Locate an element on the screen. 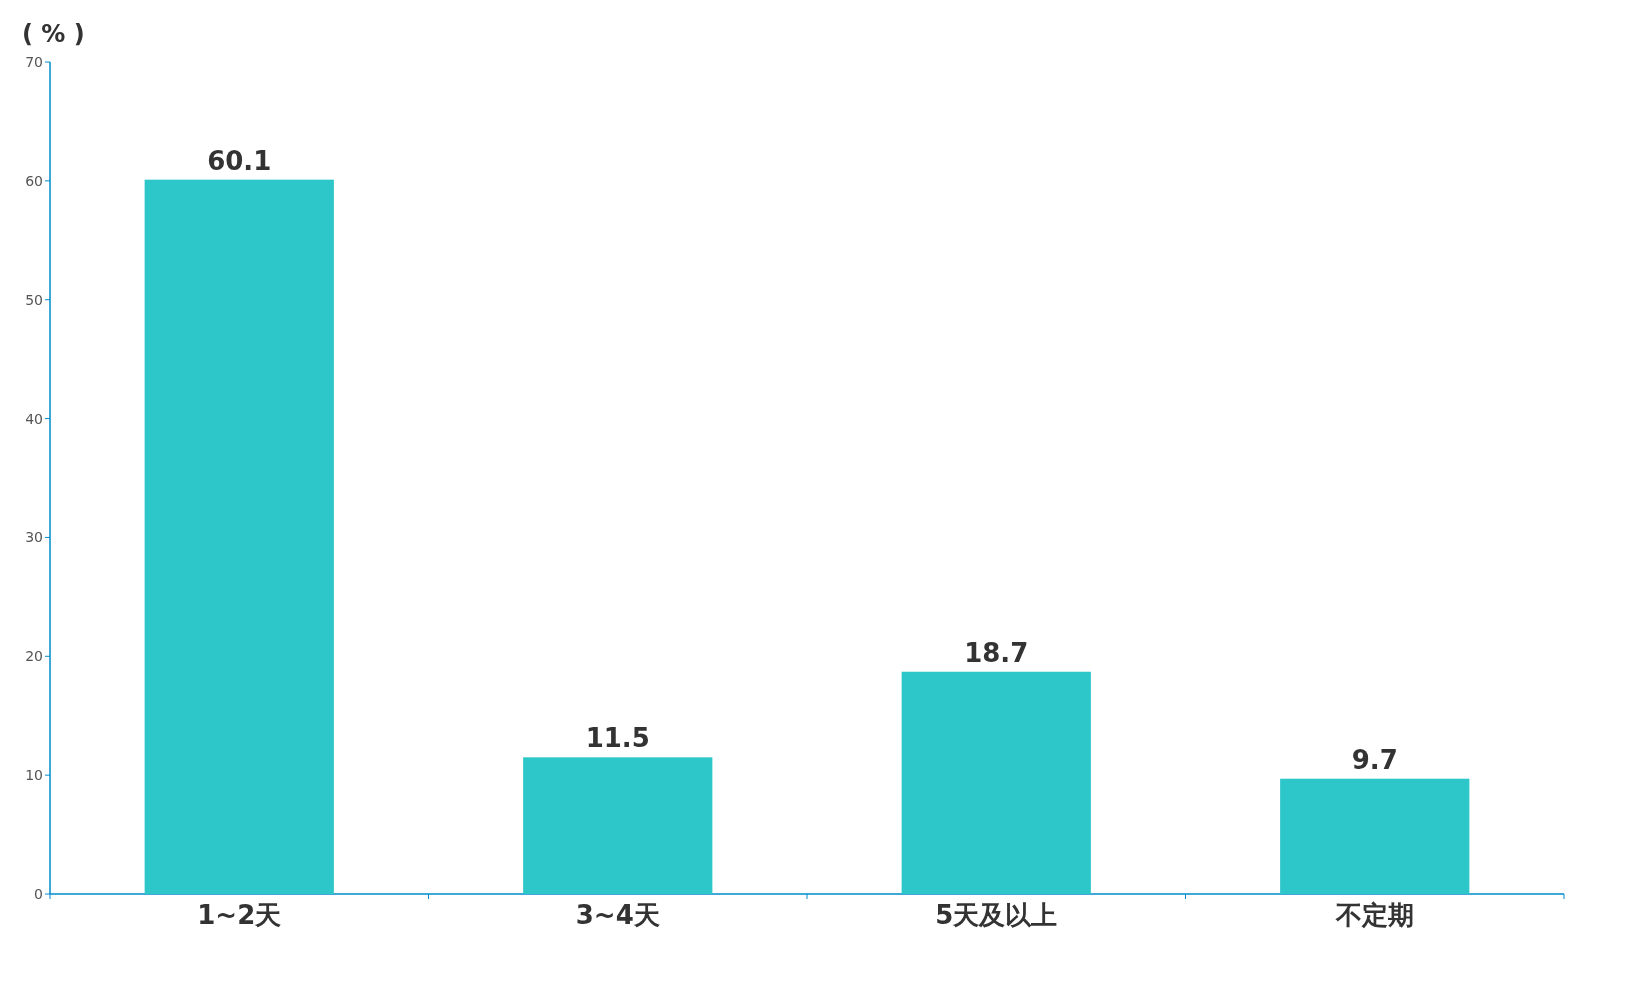 Image resolution: width=1626 pixels, height=990 pixels. x-tick-label: 不定期 is located at coordinates (1374, 915).